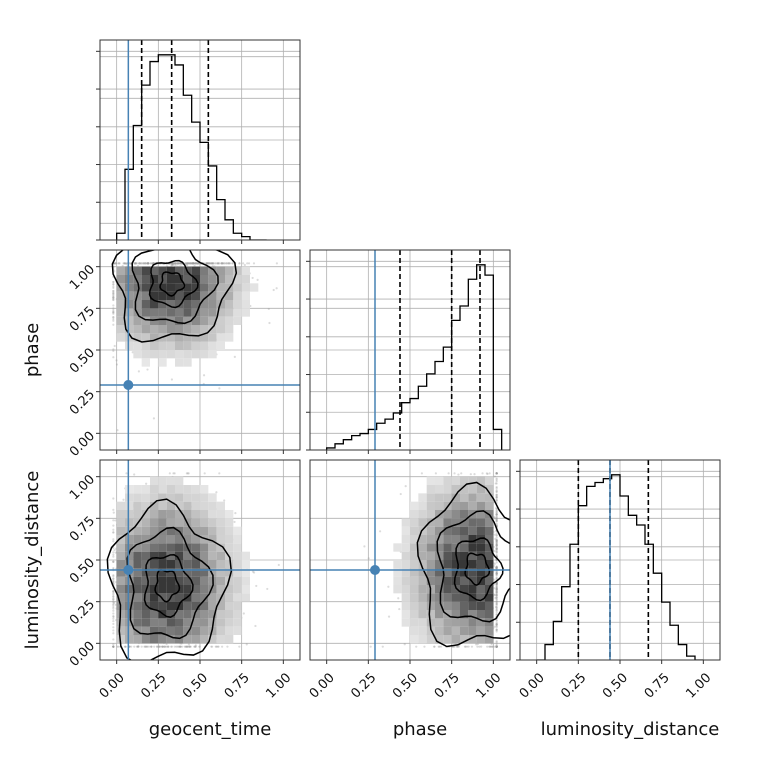 This screenshot has width=760, height=760. What do you see at coordinates (698, 685) in the screenshot?
I see `x-tick-label-luminosity_distance: 1.00` at bounding box center [698, 685].